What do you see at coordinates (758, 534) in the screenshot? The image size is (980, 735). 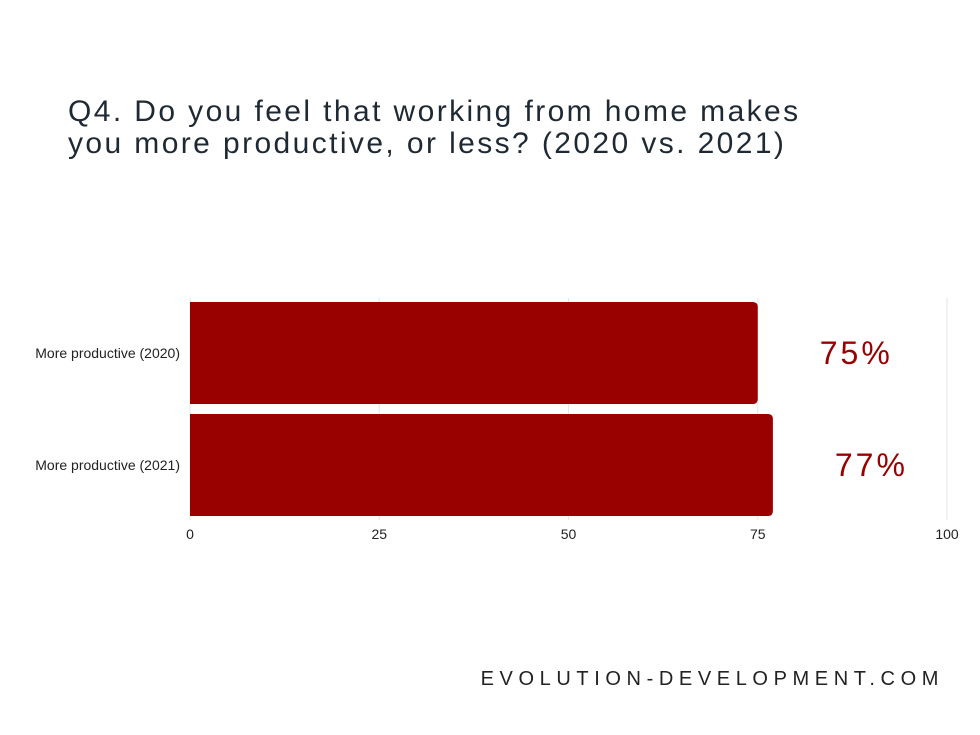 I see `x-tick-label: 75` at bounding box center [758, 534].